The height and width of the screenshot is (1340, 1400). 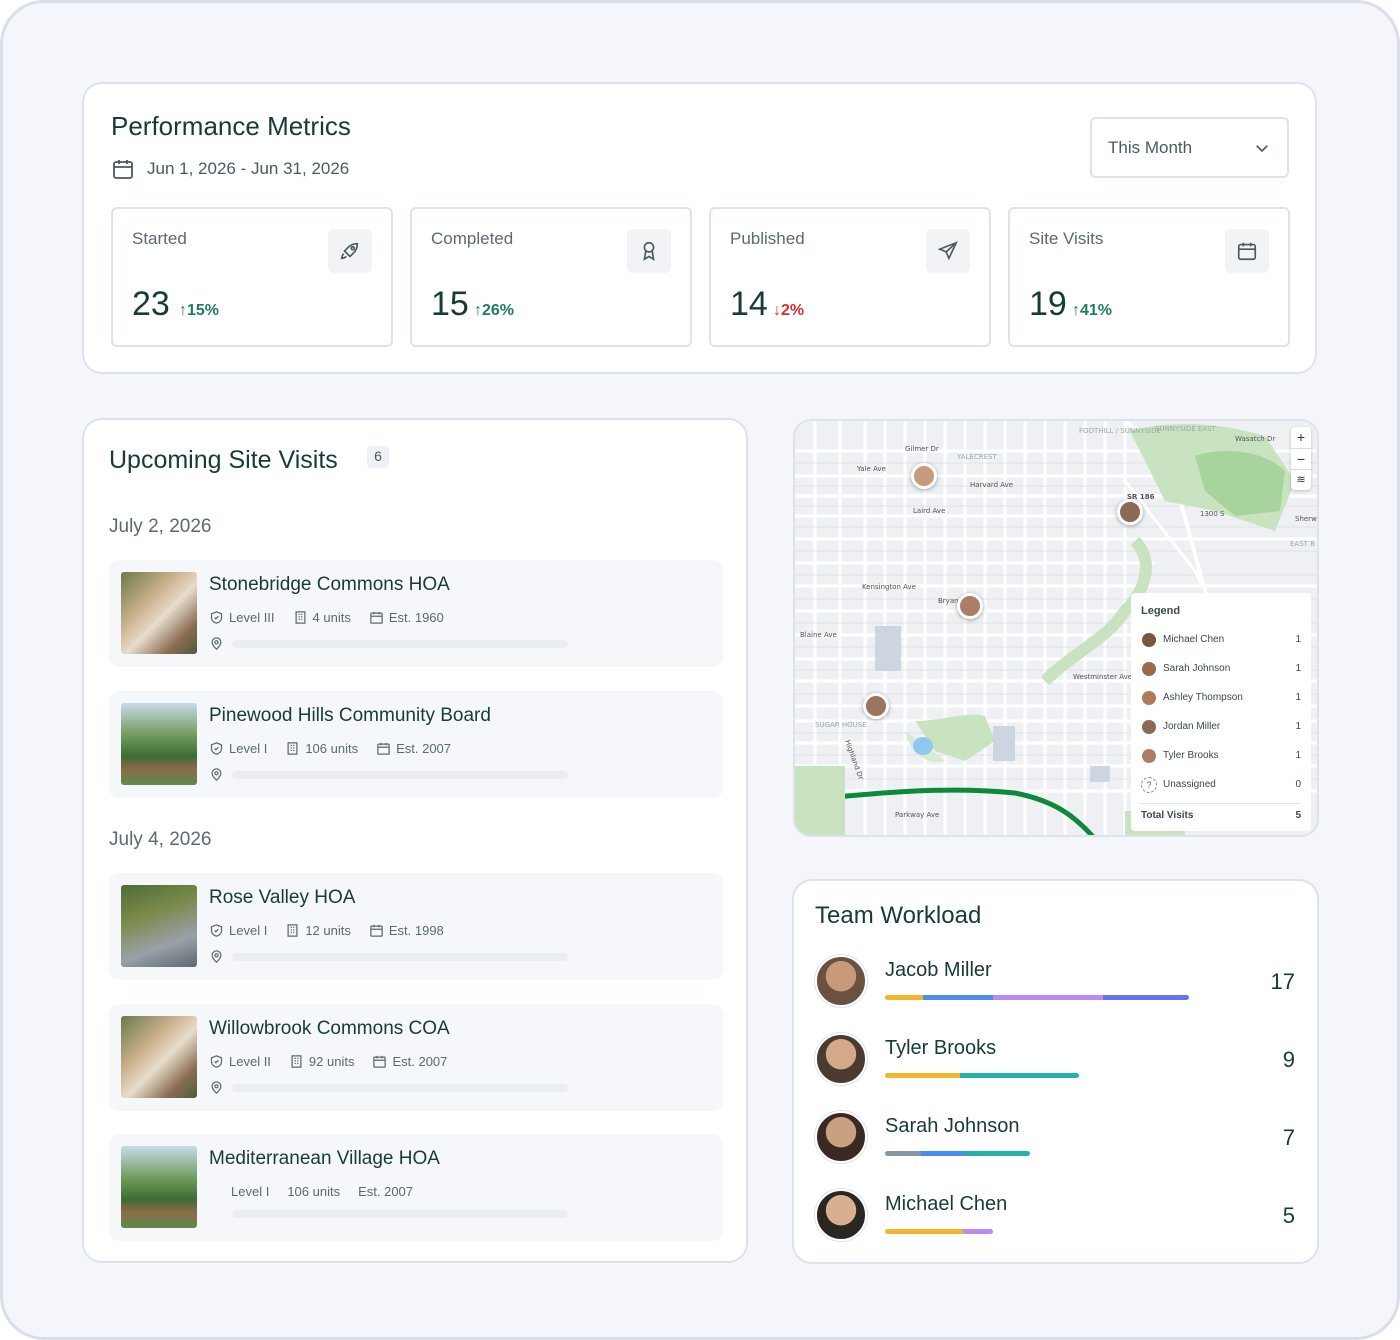 What do you see at coordinates (223, 460) in the screenshot?
I see `section-title: Upcoming Site Visits` at bounding box center [223, 460].